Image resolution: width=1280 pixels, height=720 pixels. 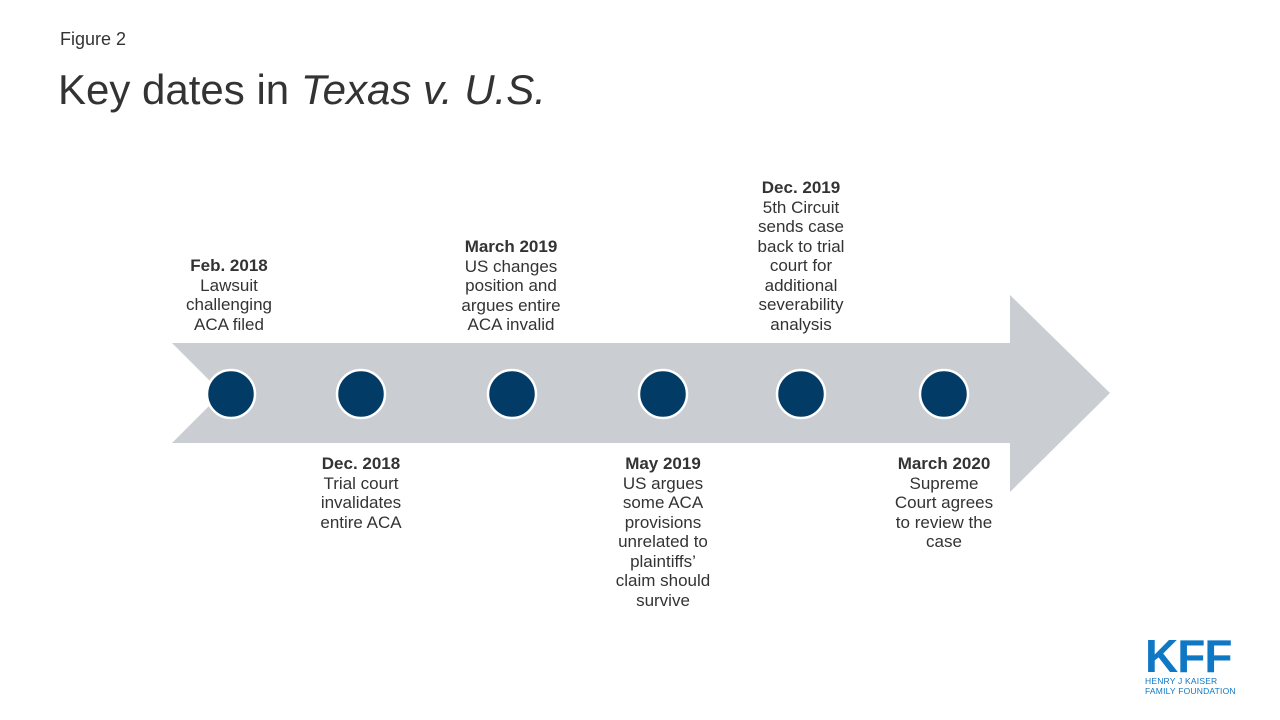 I want to click on kff-logo: KFF HENRY J KAISER FAMILY FOUNDATION, so click(x=1195, y=663).